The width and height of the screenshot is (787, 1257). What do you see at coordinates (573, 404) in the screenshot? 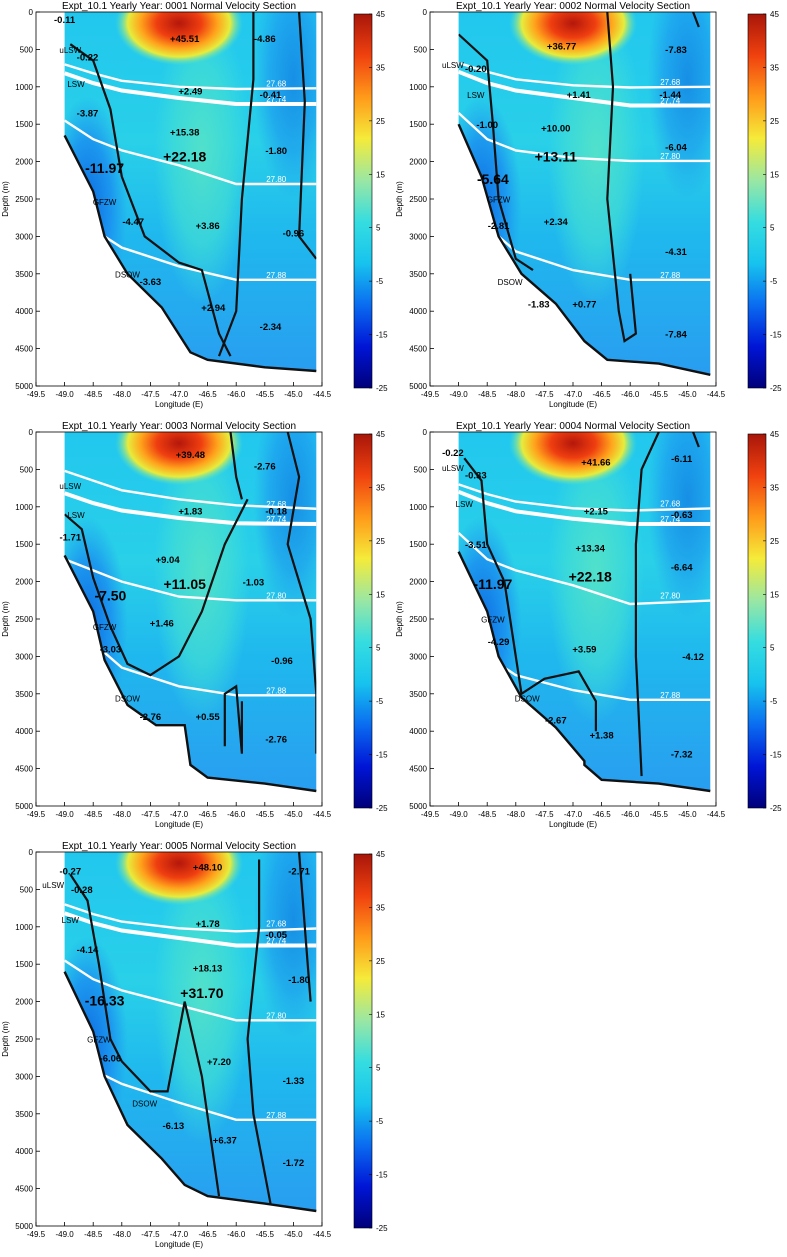
I see `x-axis-label: Longitude (E)` at bounding box center [573, 404].